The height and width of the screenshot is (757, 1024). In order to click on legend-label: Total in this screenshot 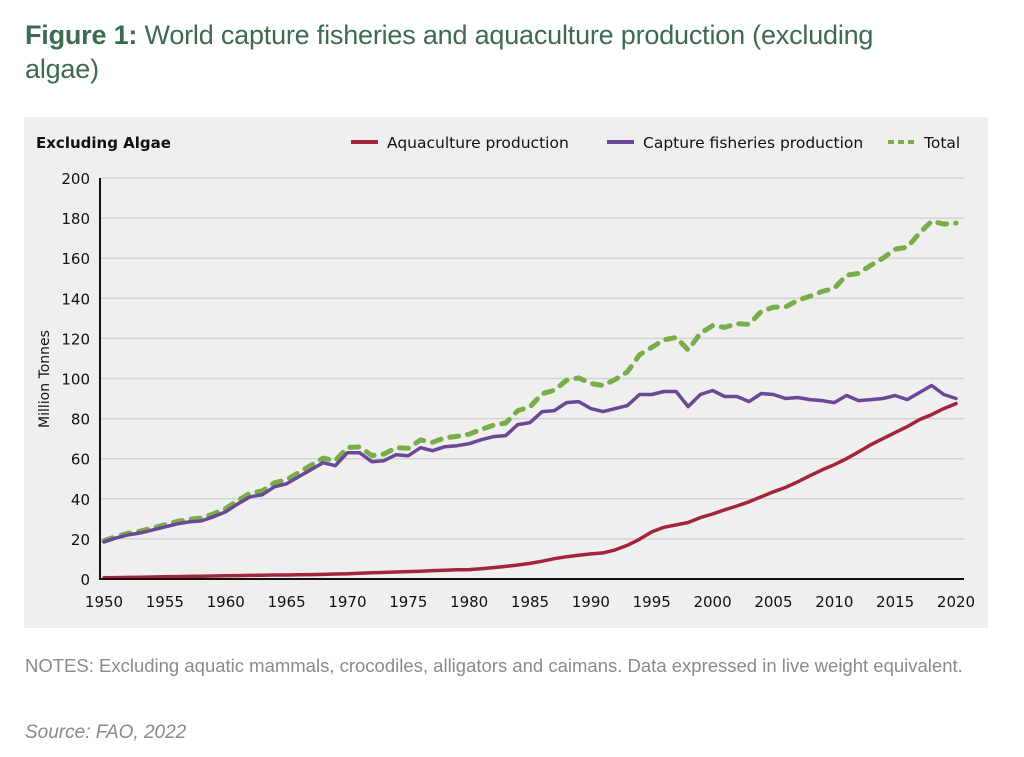, I will do `click(941, 143)`.